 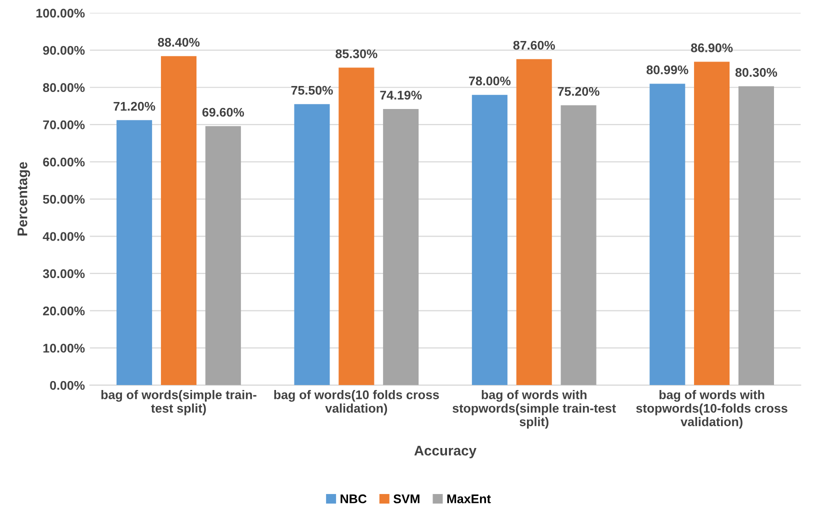 What do you see at coordinates (63, 236) in the screenshot?
I see `y-tick-label: 40.00%` at bounding box center [63, 236].